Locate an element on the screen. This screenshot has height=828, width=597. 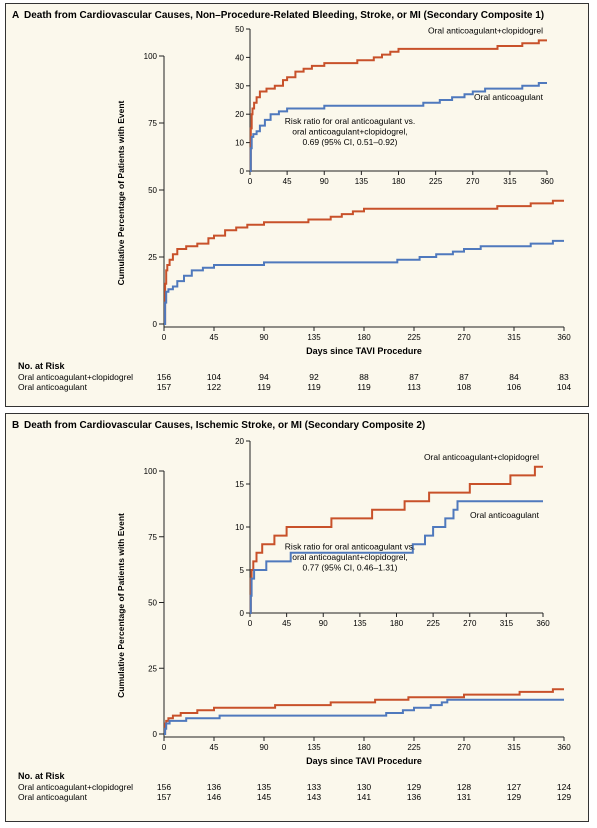
panel-b-inset-x-tick-label: 315 is located at coordinates (507, 623).